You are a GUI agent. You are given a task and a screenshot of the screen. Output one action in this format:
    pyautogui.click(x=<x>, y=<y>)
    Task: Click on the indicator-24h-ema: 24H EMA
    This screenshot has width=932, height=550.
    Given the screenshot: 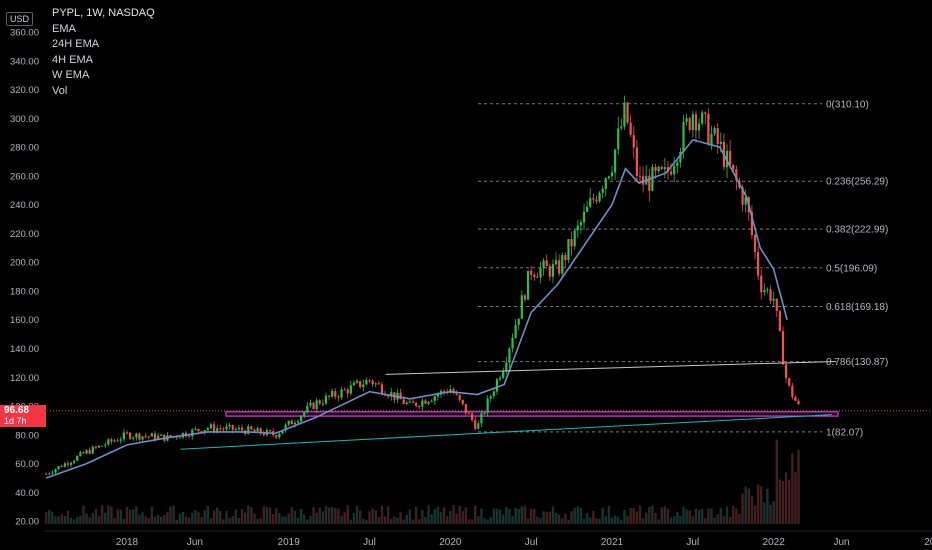 What is the action you would take?
    pyautogui.click(x=76, y=44)
    